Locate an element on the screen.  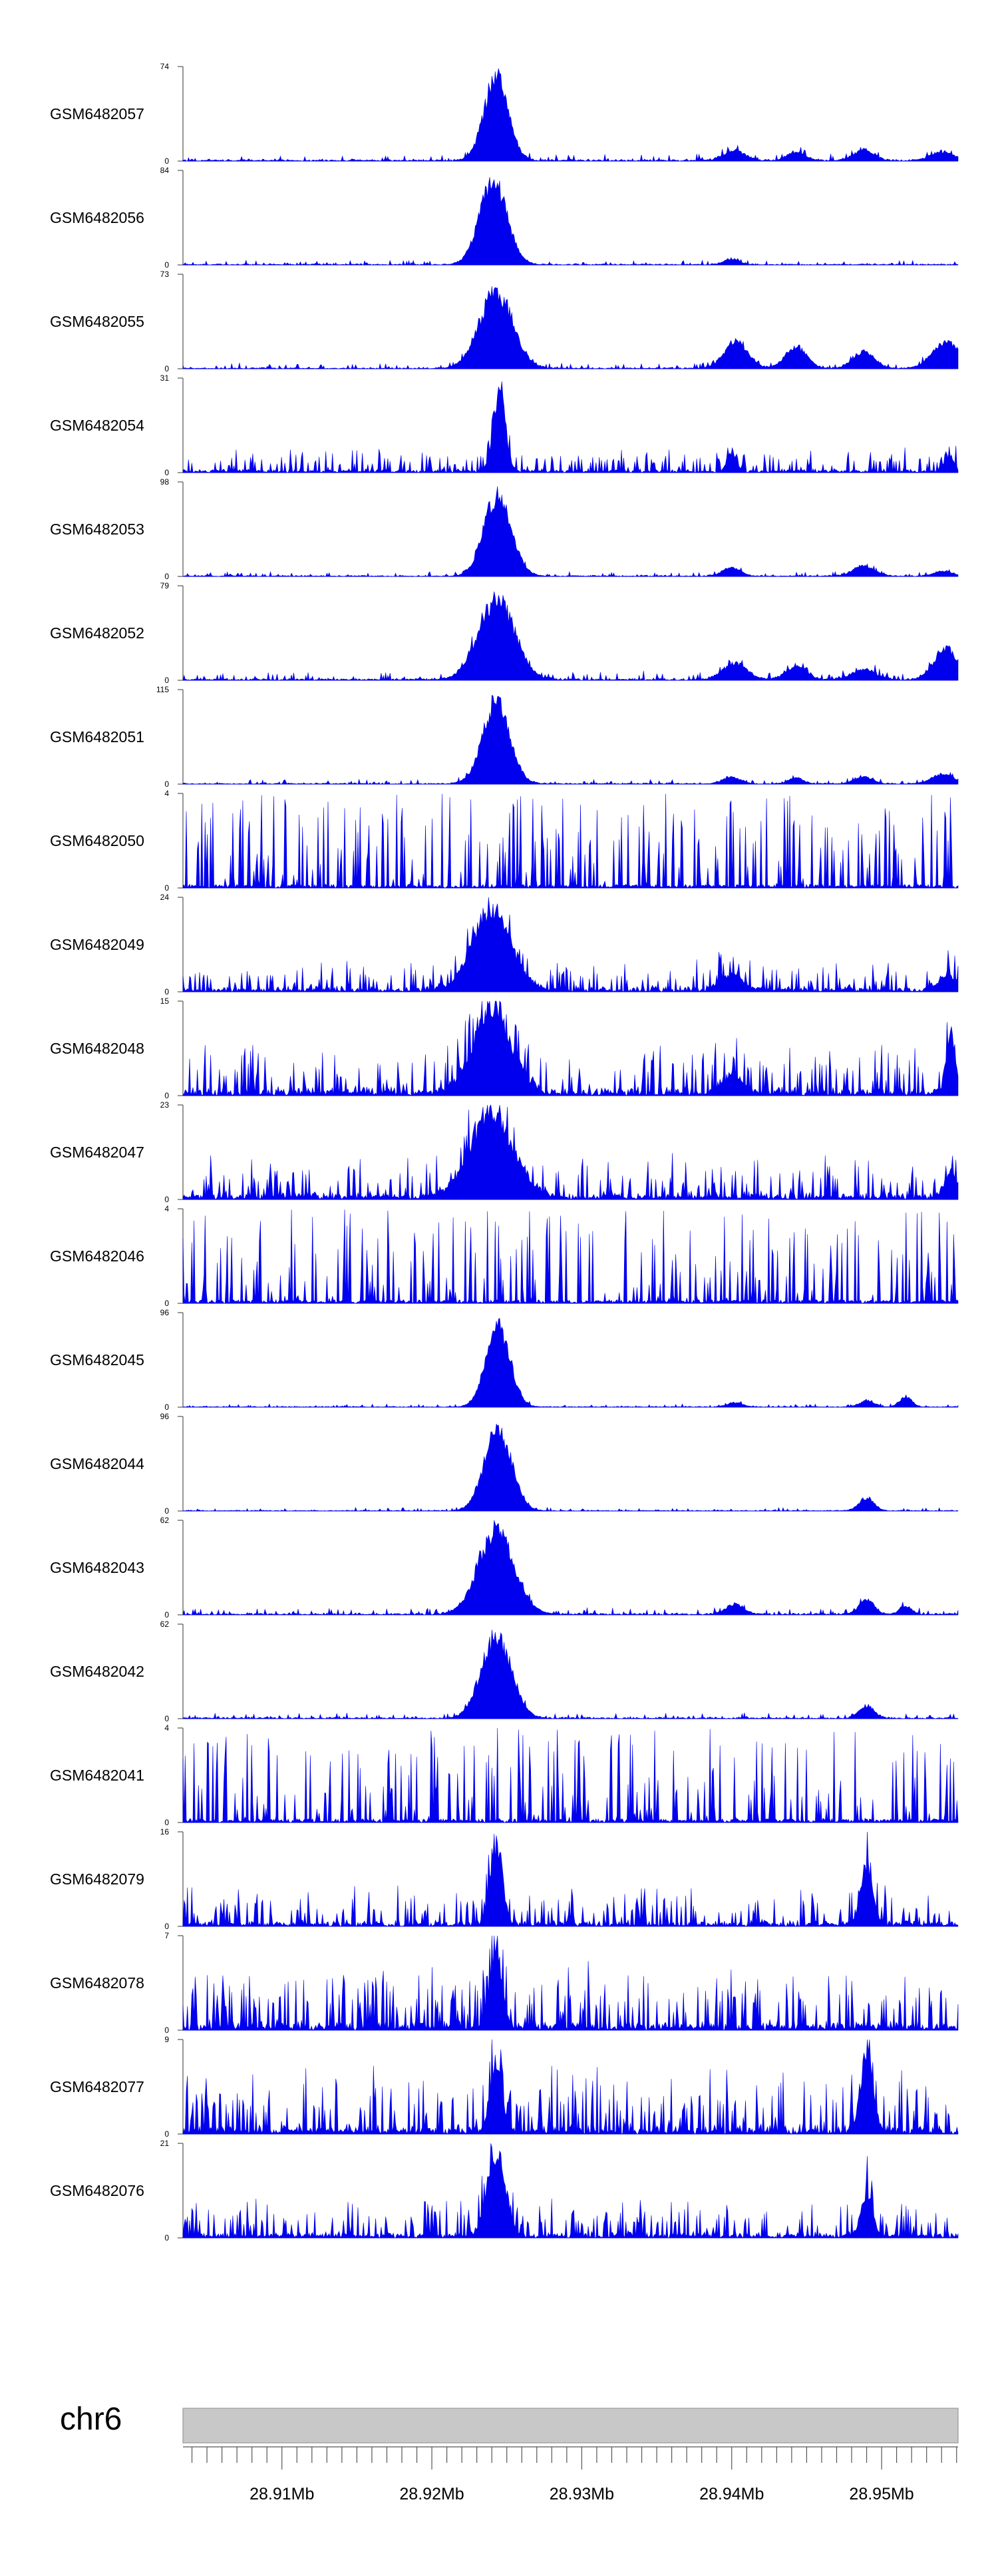
track-GSM6482048: GSM6482048 15 0 is located at coordinates (504, 1048).